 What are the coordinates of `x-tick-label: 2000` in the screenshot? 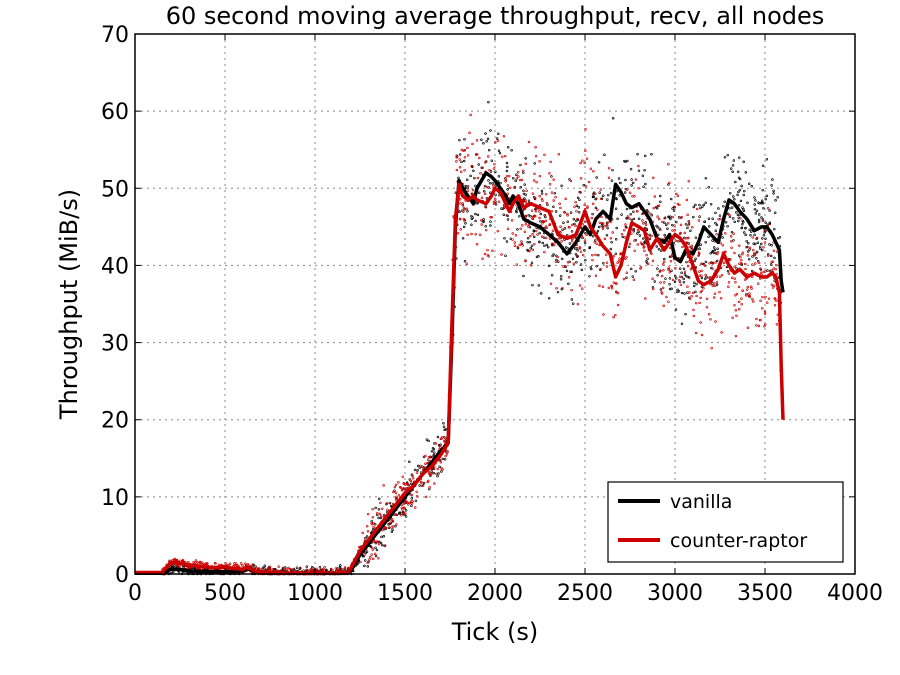 It's located at (495, 593).